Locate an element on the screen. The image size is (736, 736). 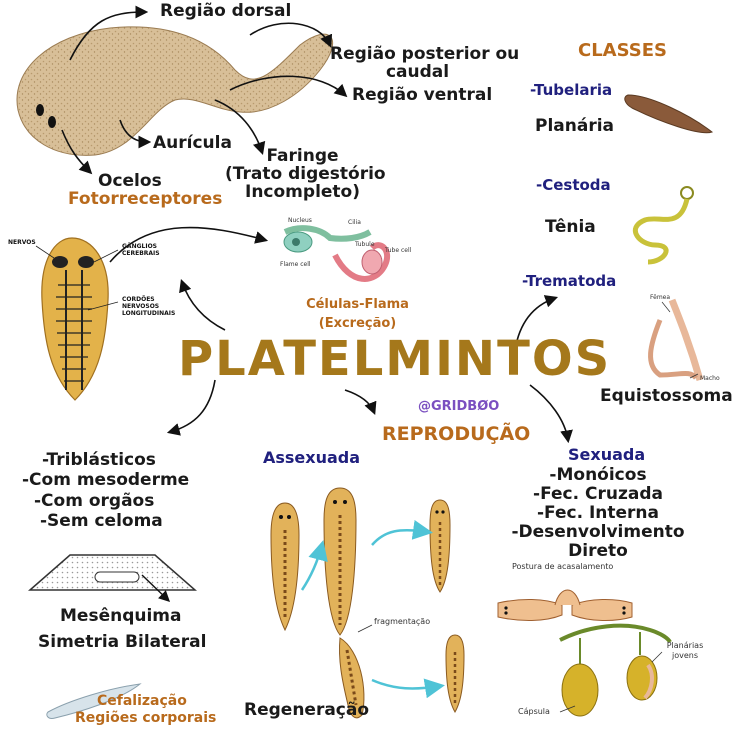
label-cordoes-line1: CORDÕES is located at coordinates (138, 299).